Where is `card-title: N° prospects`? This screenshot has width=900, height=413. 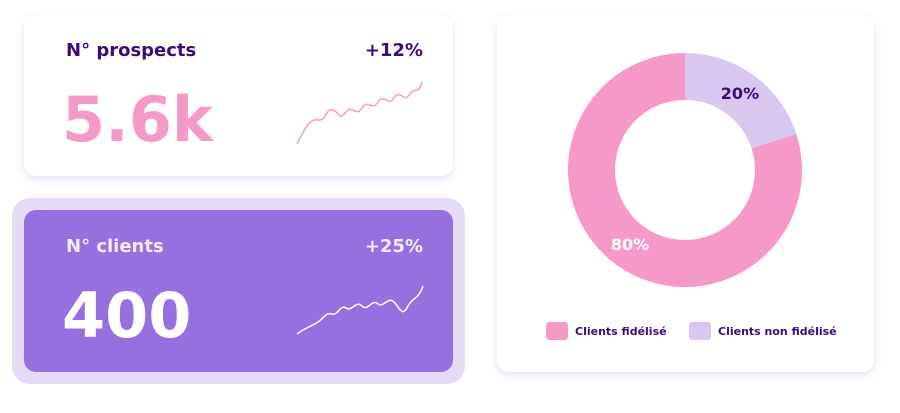
card-title: N° prospects is located at coordinates (131, 50).